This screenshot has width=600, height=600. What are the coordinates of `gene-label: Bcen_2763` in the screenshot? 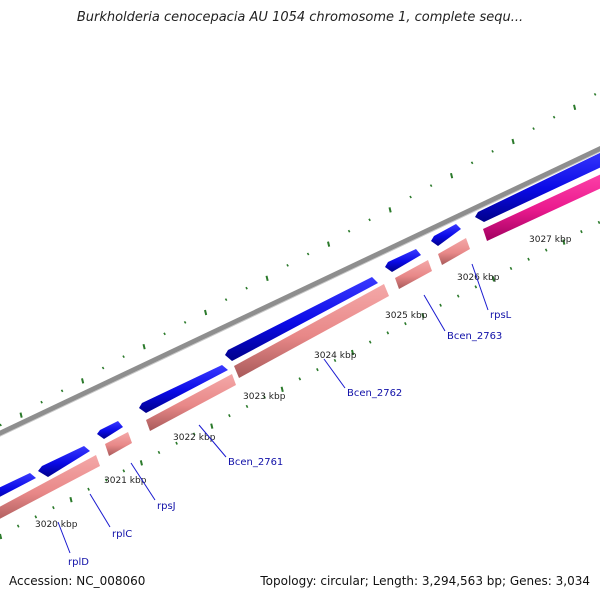 It's located at (474, 336).